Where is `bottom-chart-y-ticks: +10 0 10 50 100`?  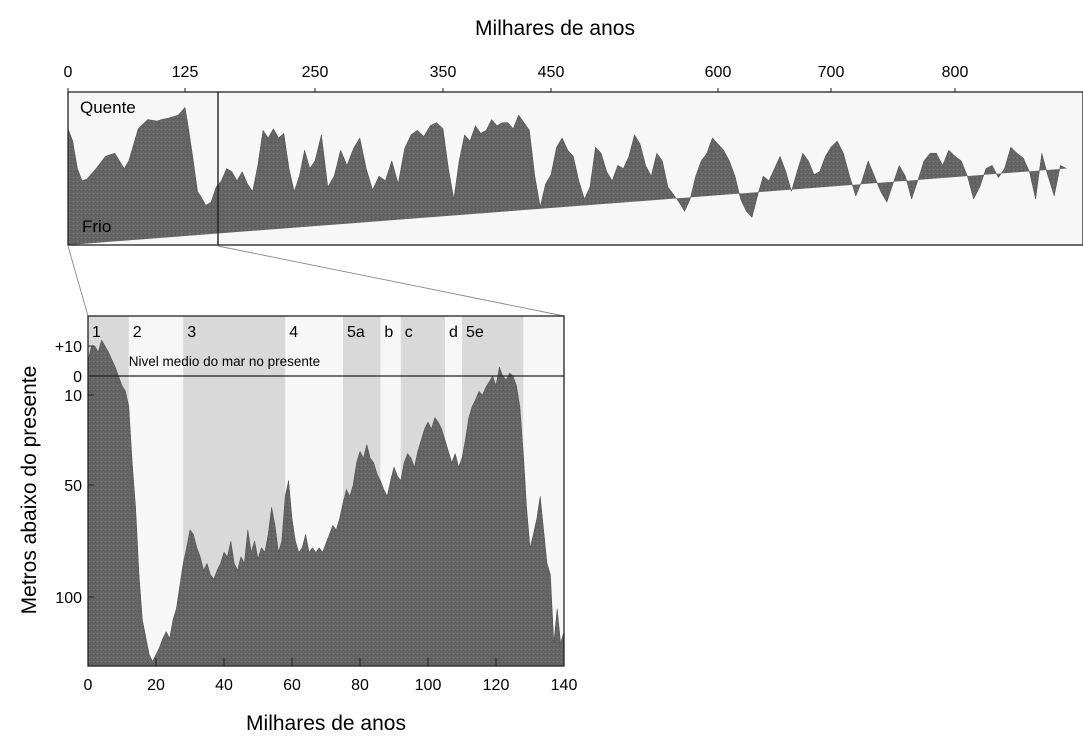 bottom-chart-y-ticks: +10 0 10 50 100 is located at coordinates (74, 473).